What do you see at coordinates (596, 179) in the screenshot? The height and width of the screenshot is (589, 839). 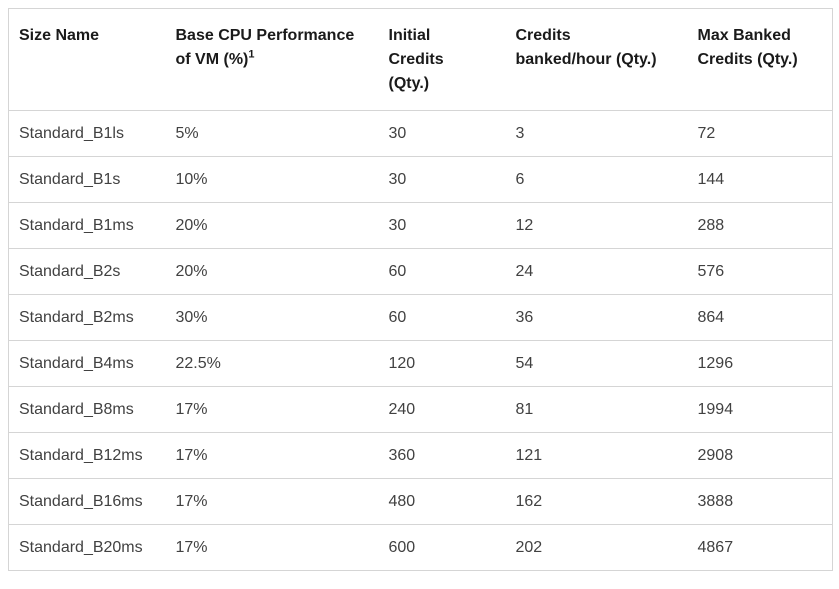 I see `cell-credits-banked-per-hour: 6` at bounding box center [596, 179].